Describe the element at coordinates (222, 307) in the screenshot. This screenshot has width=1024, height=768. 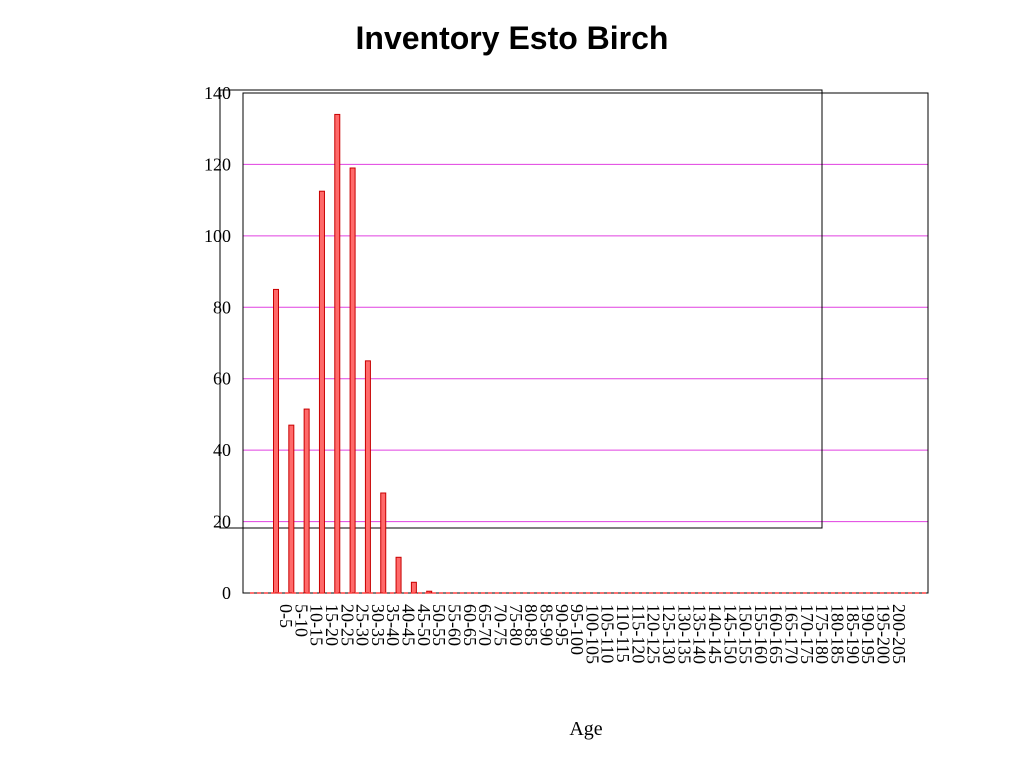
I see `y-tick-label: 80` at that location.